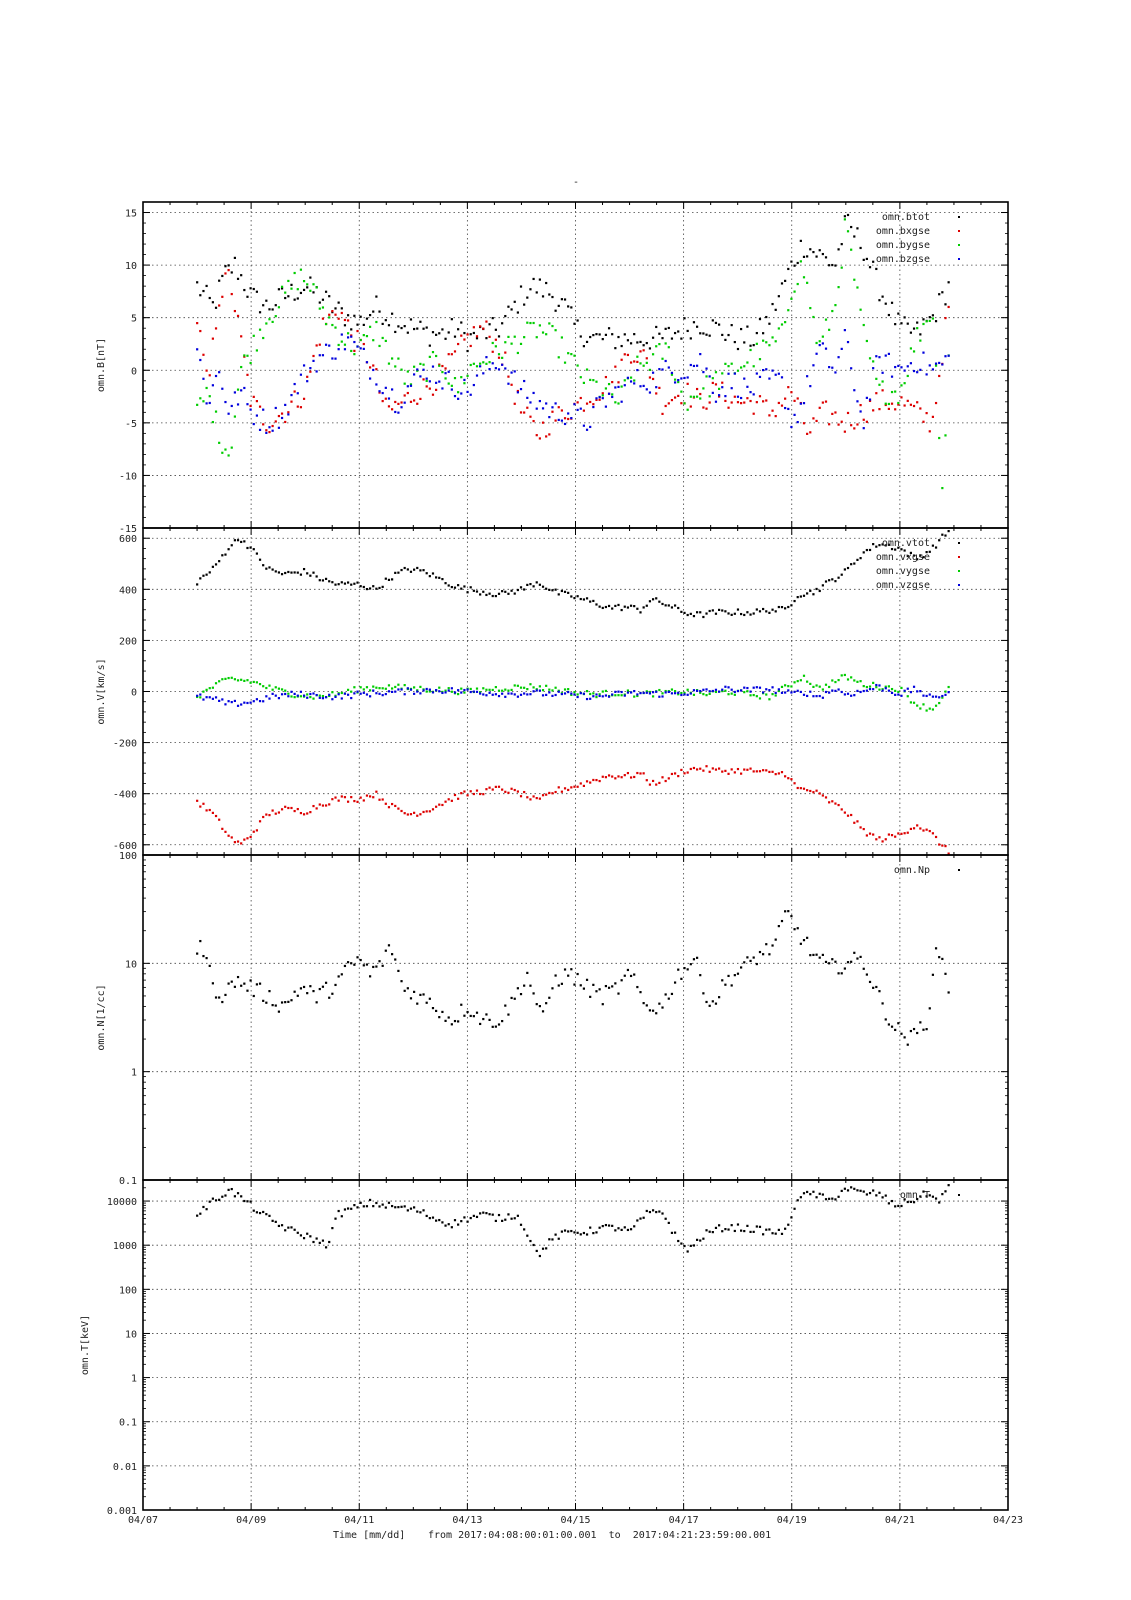 This screenshot has height=1600, width=1131. I want to click on y-tick-label: -200, so click(125, 744).